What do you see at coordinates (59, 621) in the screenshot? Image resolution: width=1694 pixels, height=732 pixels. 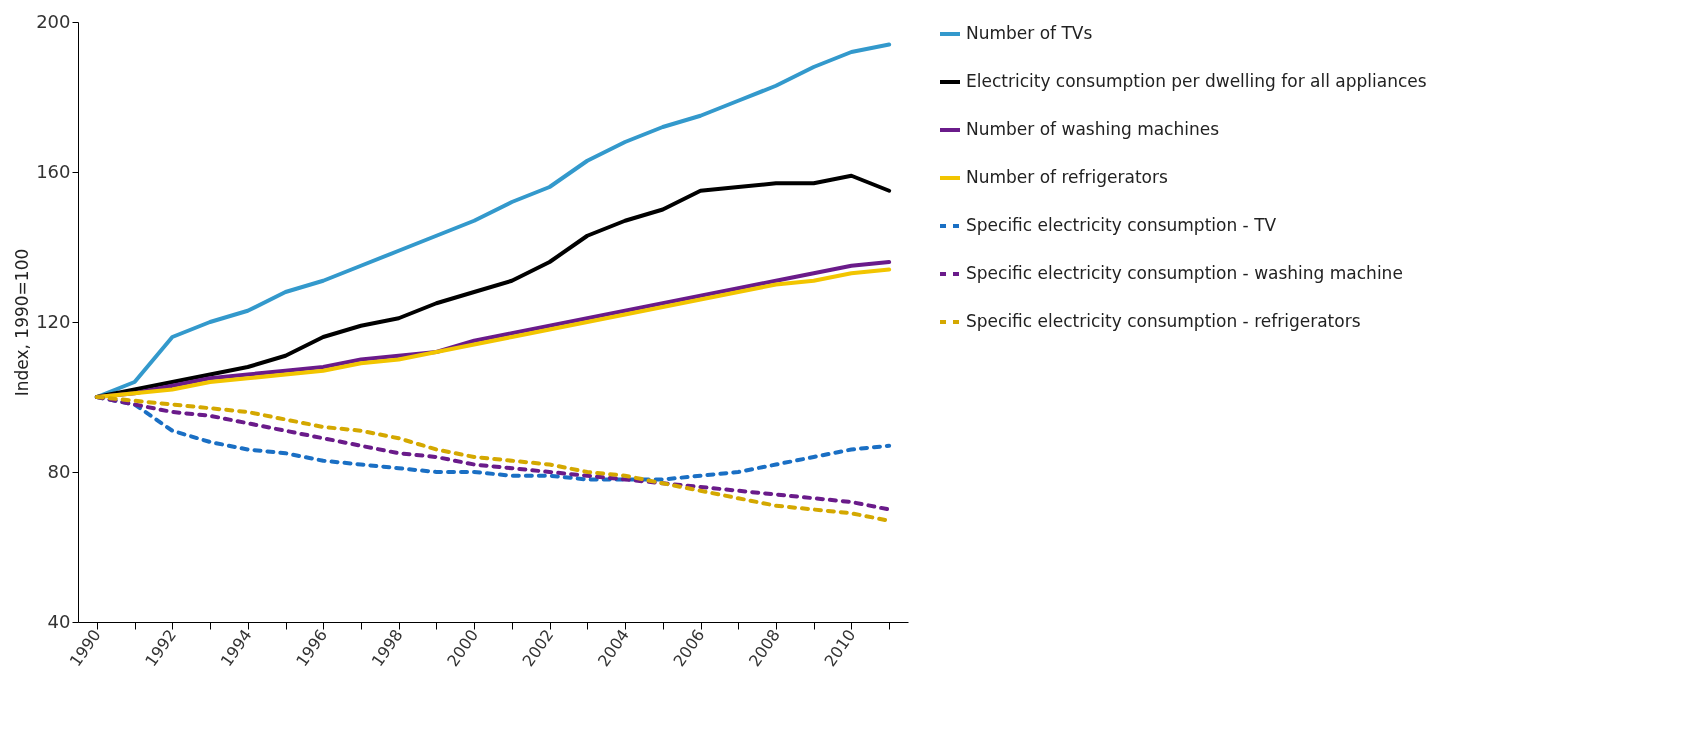 I see `y-tick-label: 40` at bounding box center [59, 621].